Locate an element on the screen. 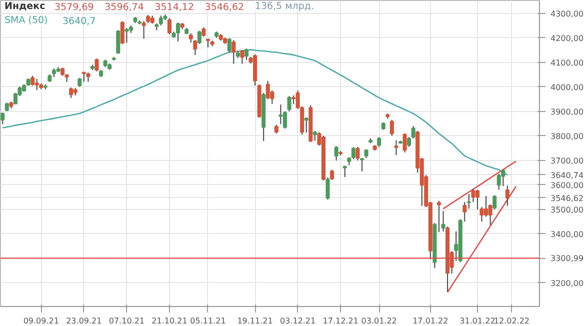 The image size is (586, 326). annotation: 3546,62 is located at coordinates (224, 7).